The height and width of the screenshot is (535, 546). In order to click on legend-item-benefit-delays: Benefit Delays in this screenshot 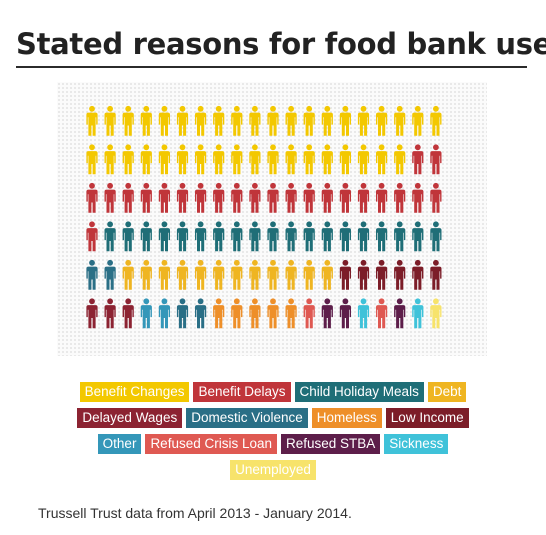, I will do `click(242, 392)`.